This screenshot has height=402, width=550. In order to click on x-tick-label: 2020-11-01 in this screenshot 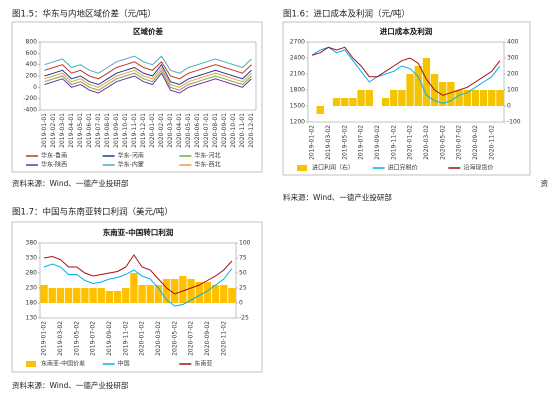, I will do `click(242, 130)`.